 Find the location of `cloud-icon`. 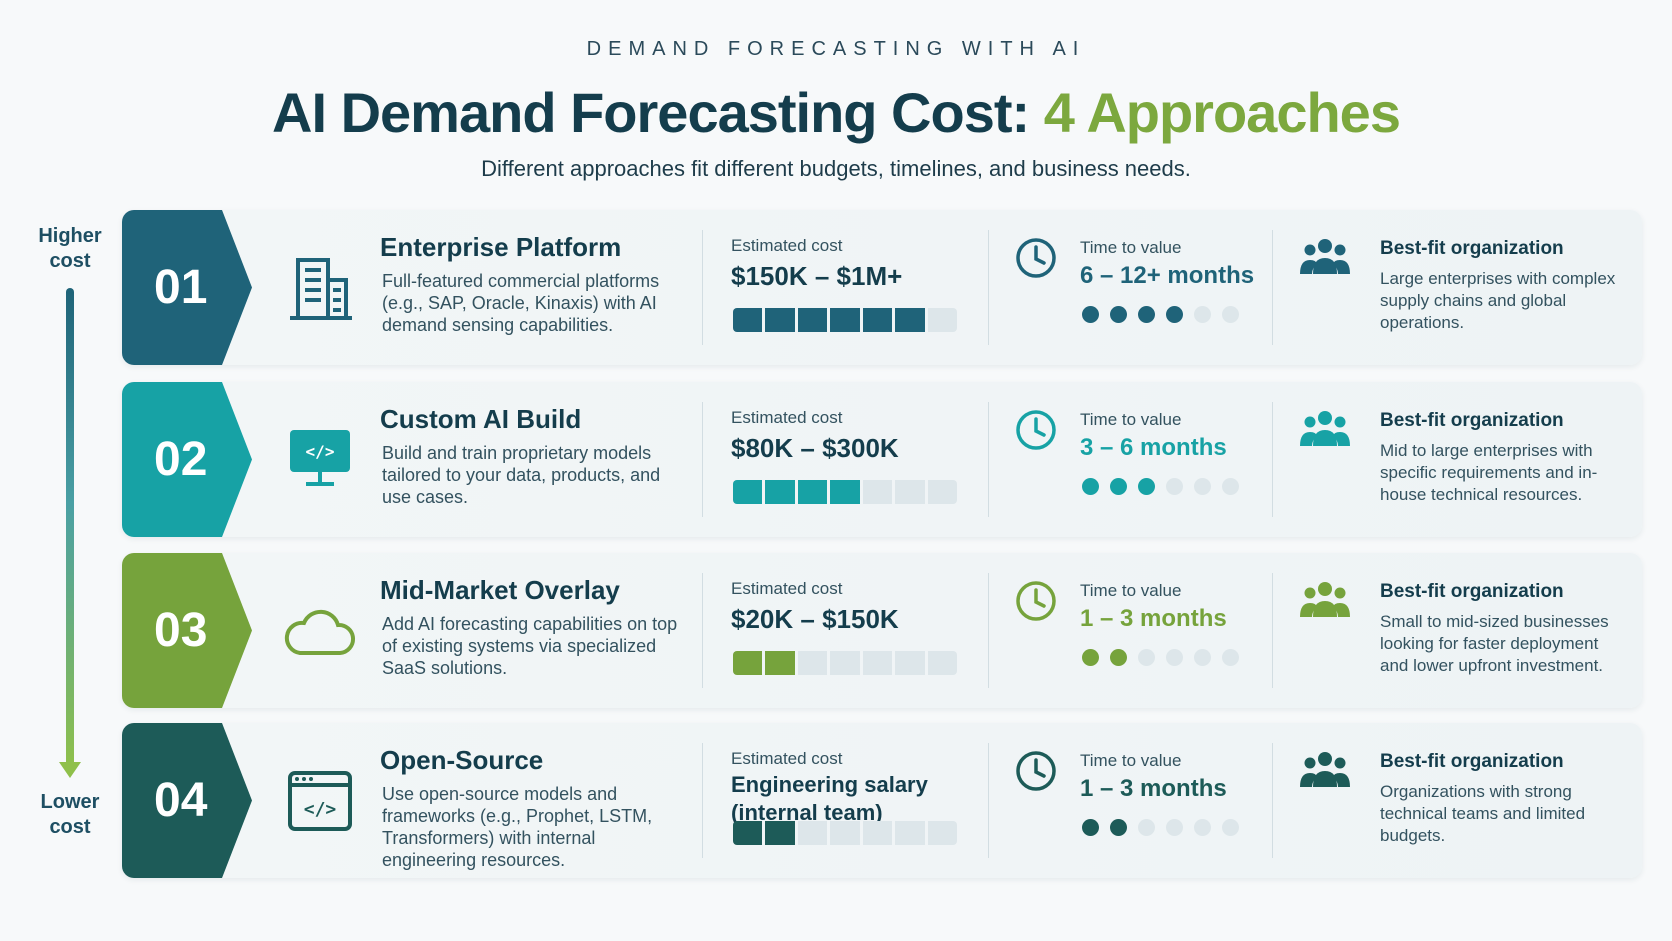

cloud-icon is located at coordinates (320, 631).